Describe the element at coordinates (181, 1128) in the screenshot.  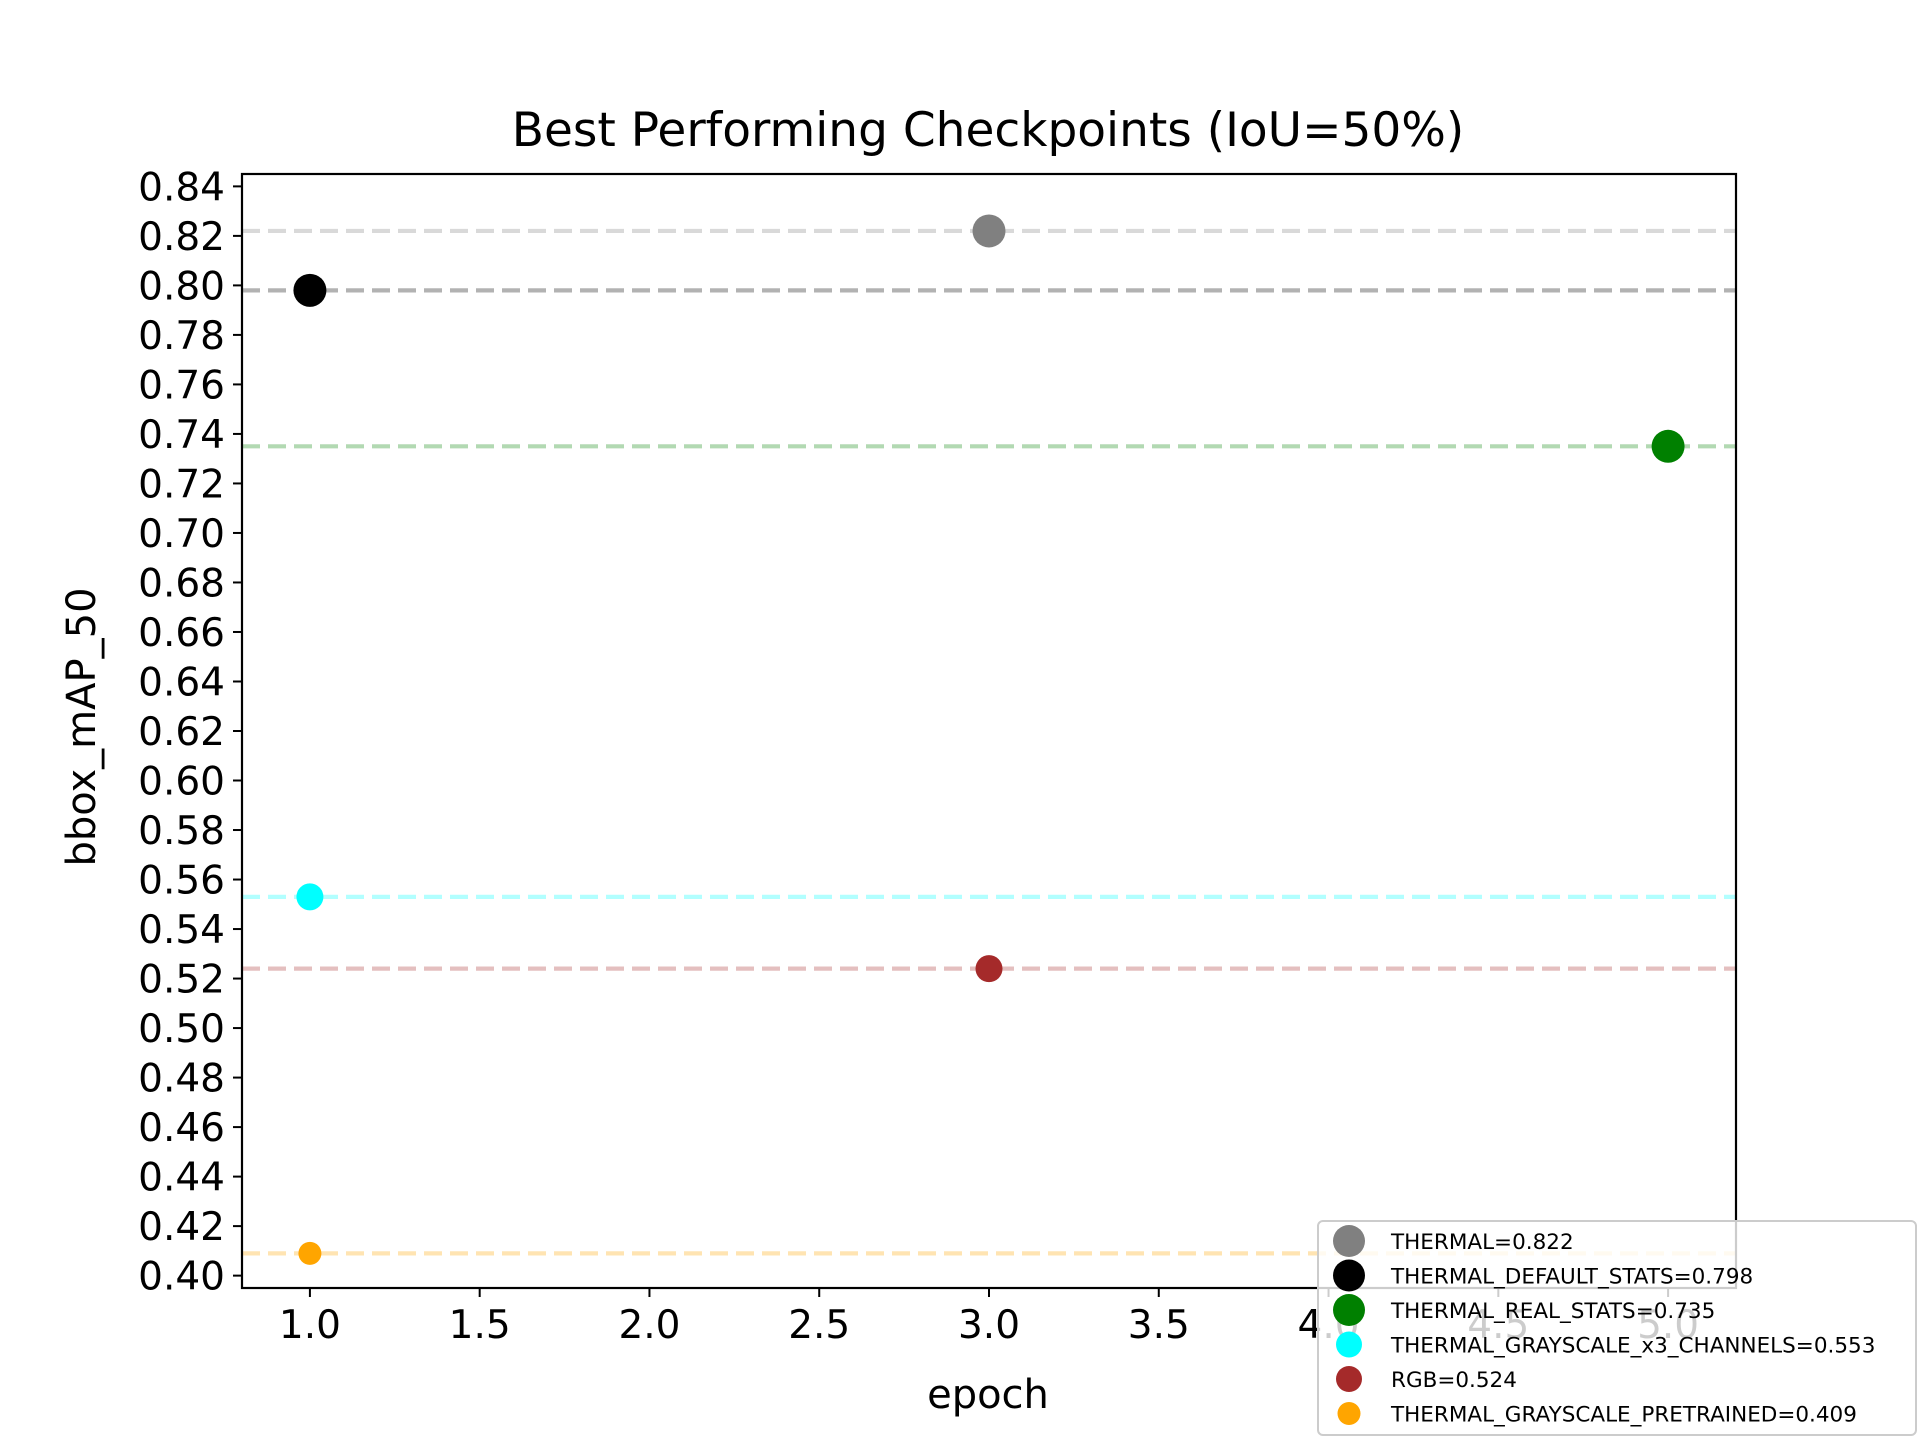
I see `y-tick-label: 0.46` at that location.